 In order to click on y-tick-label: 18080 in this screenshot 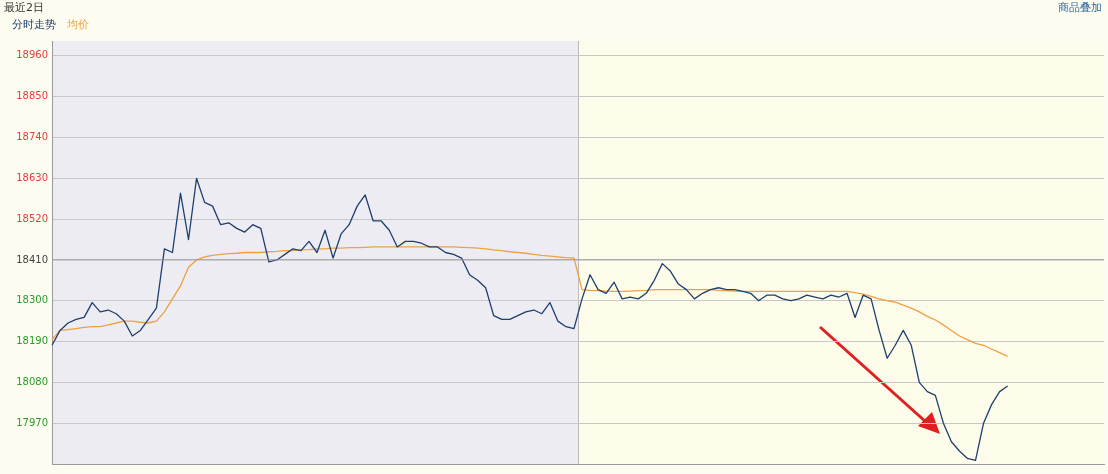, I will do `click(32, 381)`.